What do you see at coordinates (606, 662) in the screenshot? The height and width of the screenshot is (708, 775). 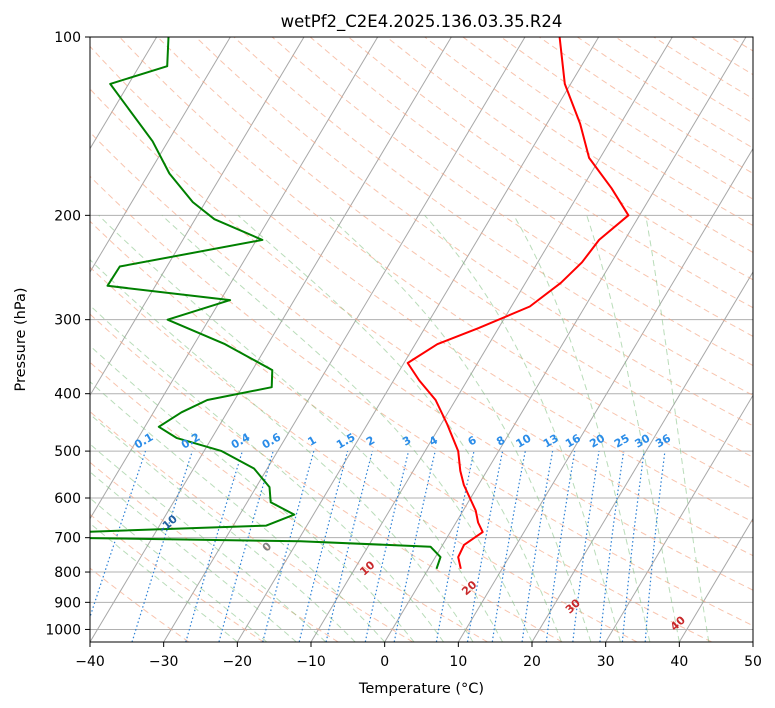 I see `x-tick-label: 30` at bounding box center [606, 662].